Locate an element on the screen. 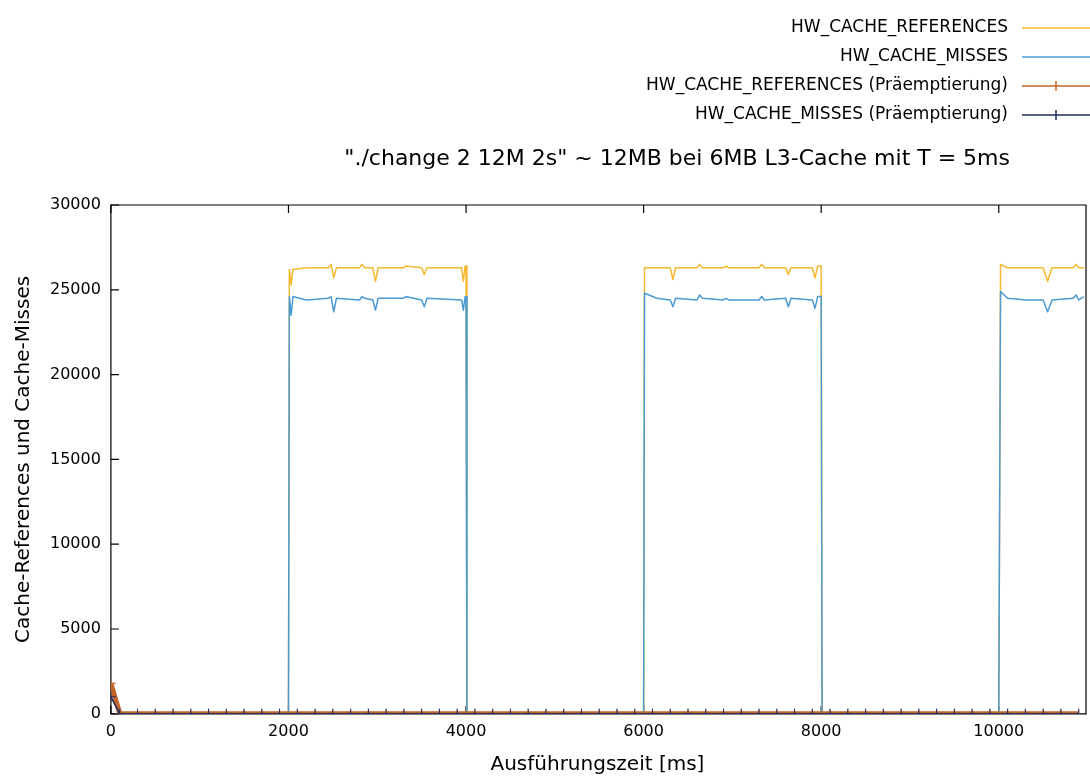 The image size is (1090, 781). x-tick-label: 2000 is located at coordinates (288, 730).